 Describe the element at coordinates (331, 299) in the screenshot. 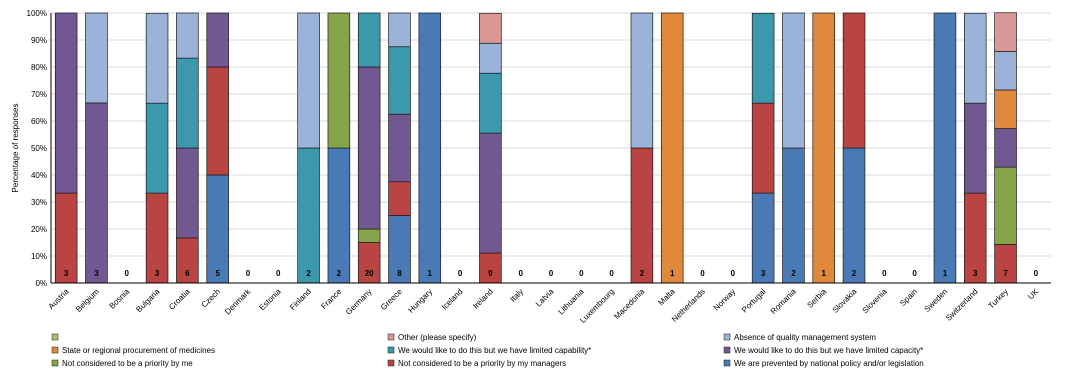

I see `x-tick-label: France` at that location.